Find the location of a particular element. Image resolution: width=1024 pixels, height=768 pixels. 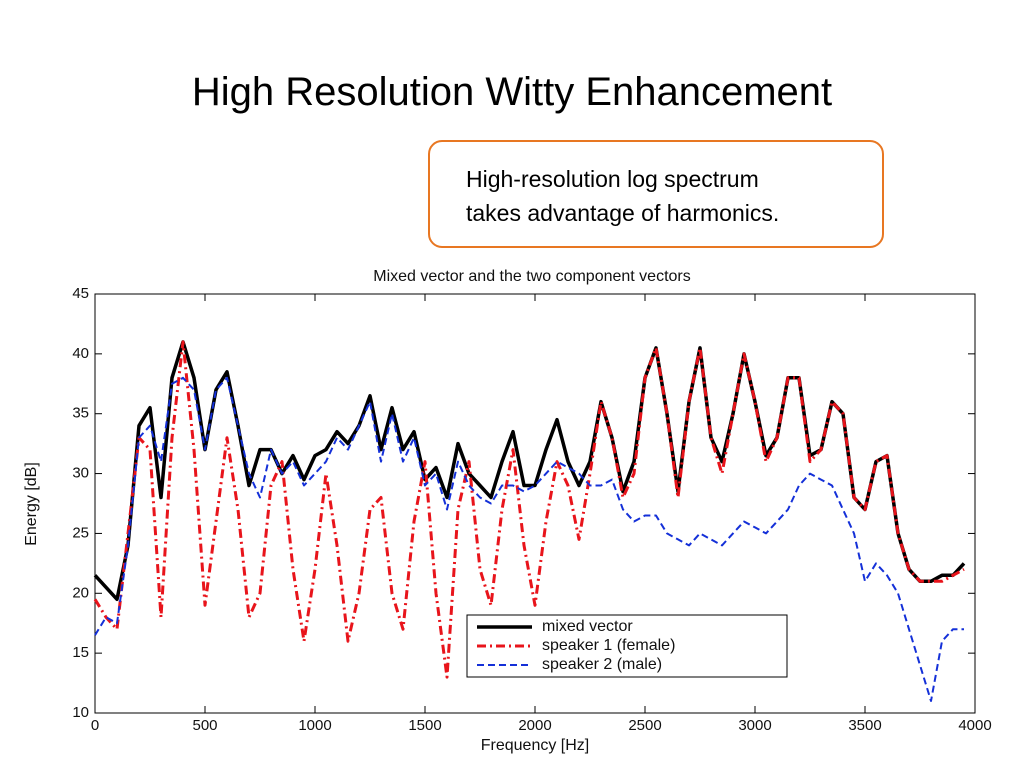

x-axis-label: Frequency [Hz] is located at coordinates (535, 745).